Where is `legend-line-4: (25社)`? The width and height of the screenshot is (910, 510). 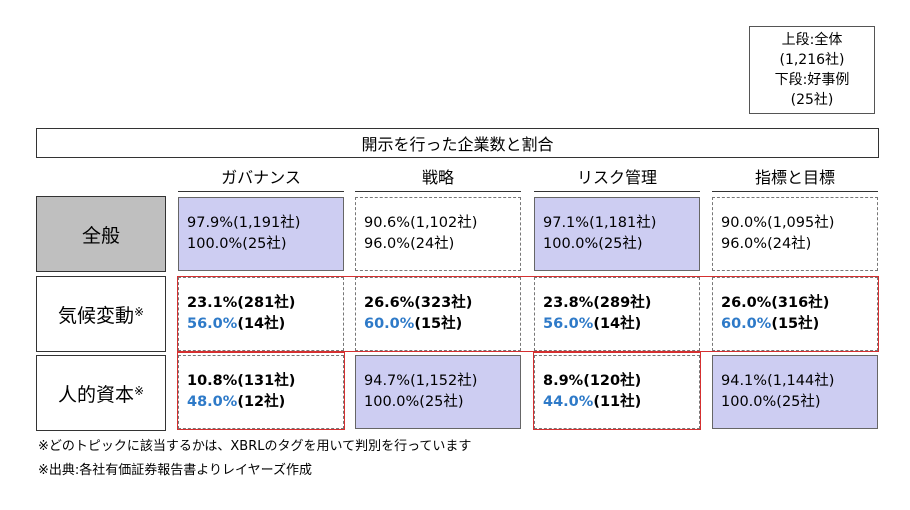
legend-line-4: (25社) is located at coordinates (812, 100).